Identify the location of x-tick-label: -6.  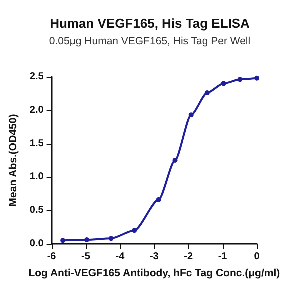
(52, 257).